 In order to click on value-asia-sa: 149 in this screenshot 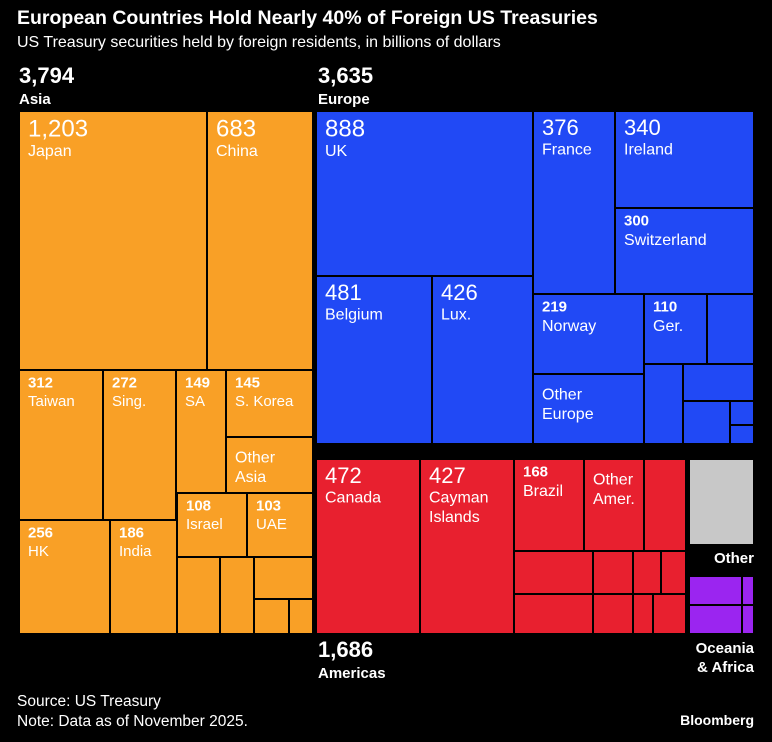, I will do `click(197, 383)`.